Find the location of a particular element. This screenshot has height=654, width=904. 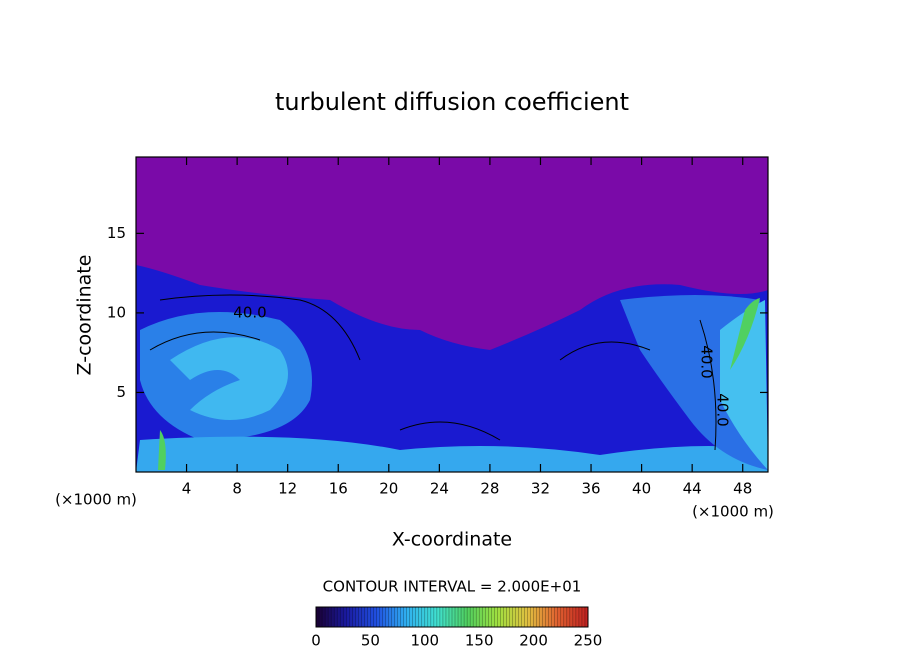

colorbar-tick-label: 150 is located at coordinates (479, 641).